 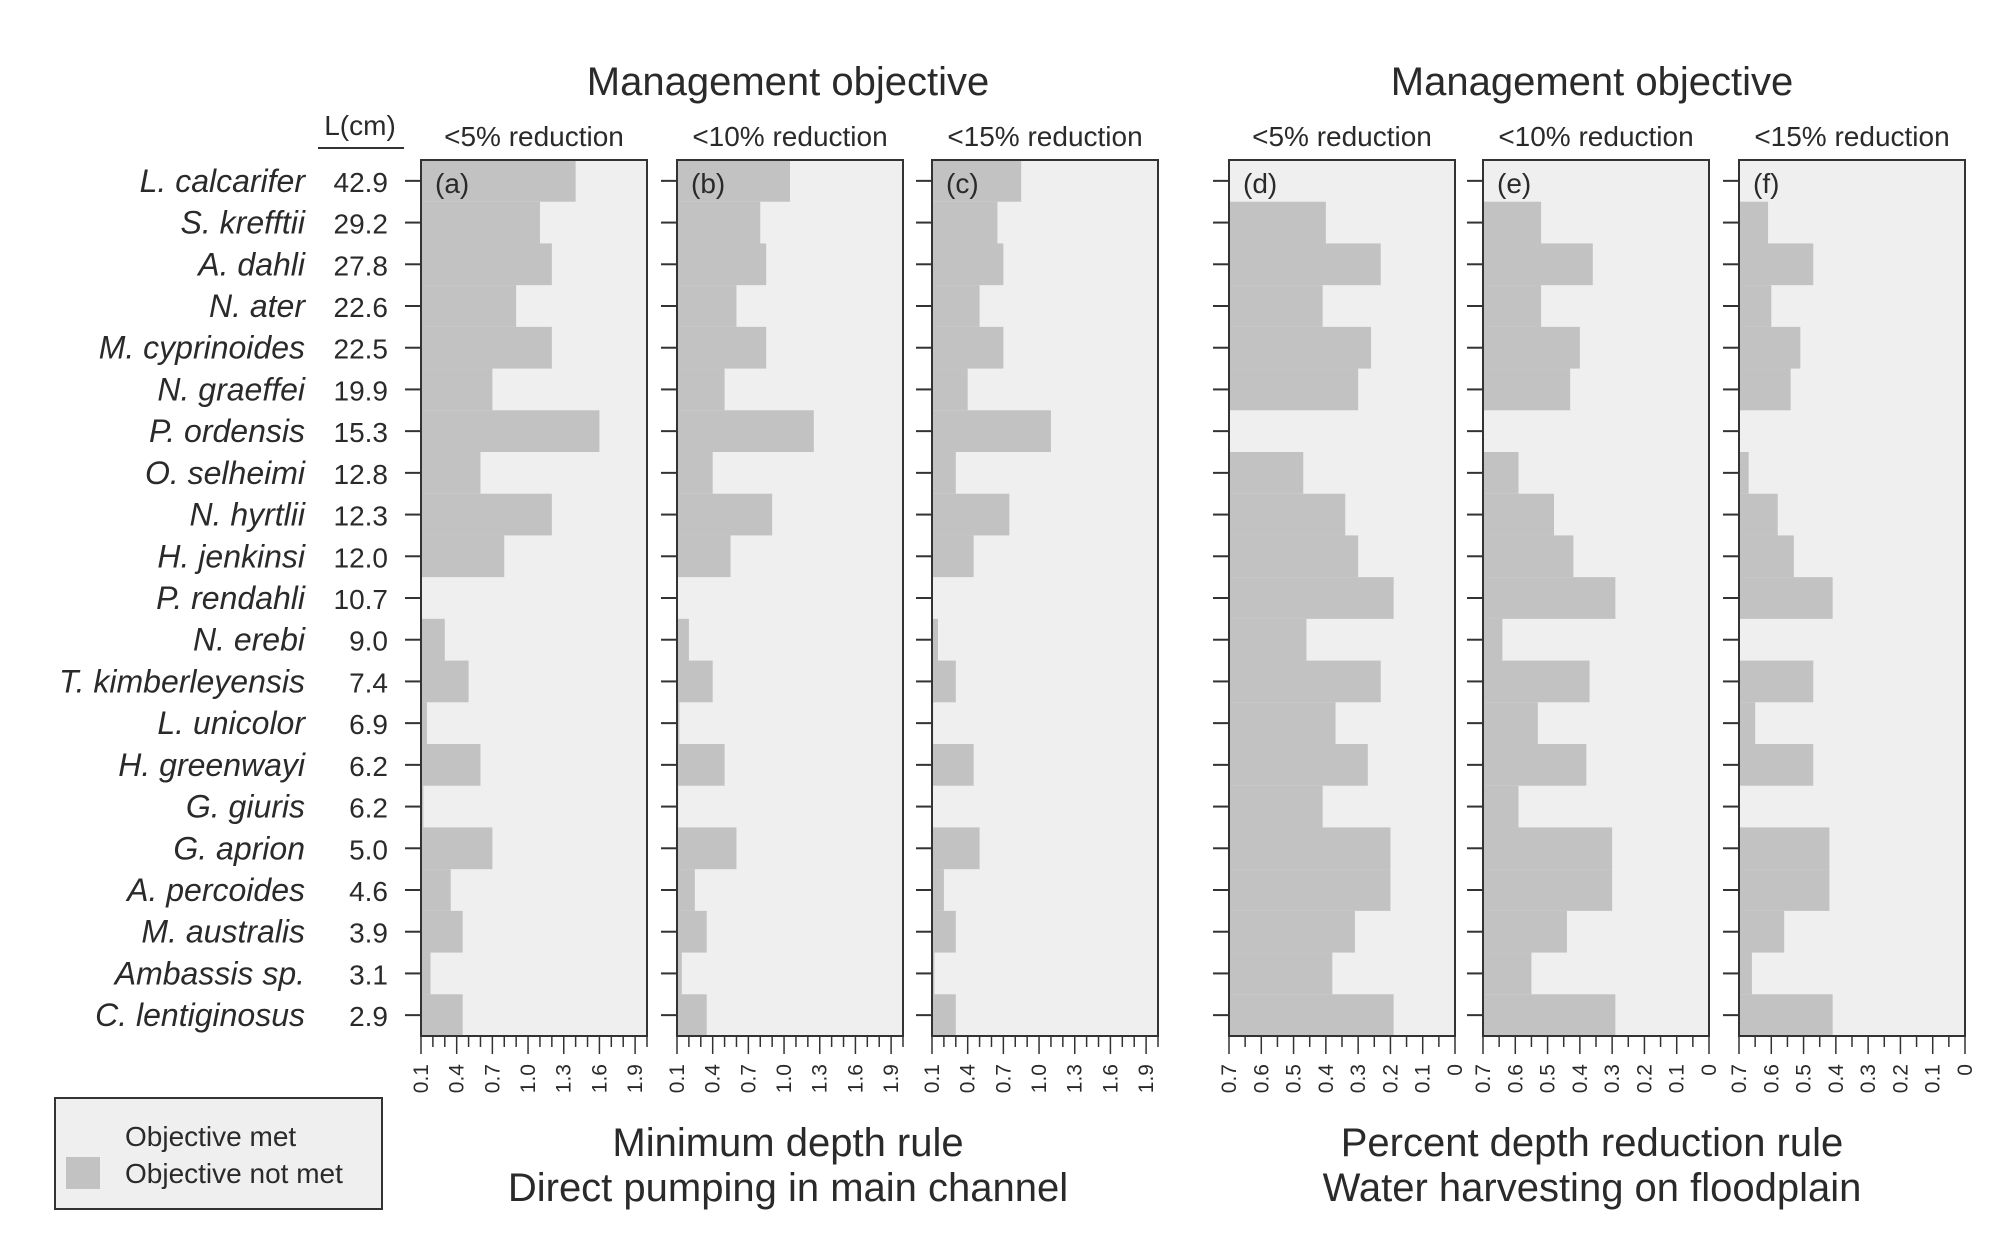 What do you see at coordinates (234, 1173) in the screenshot?
I see `legend-label-not-met: Objective not met` at bounding box center [234, 1173].